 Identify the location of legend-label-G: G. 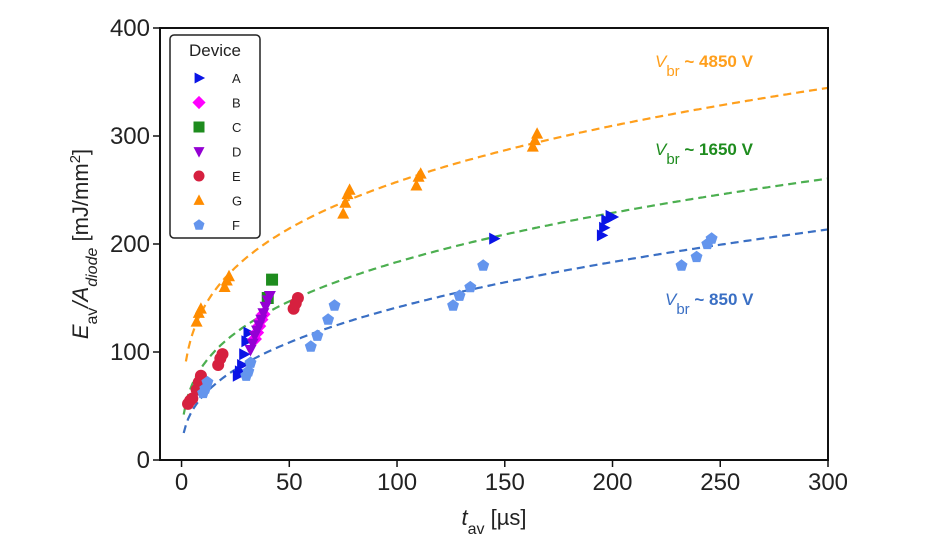
(237, 201).